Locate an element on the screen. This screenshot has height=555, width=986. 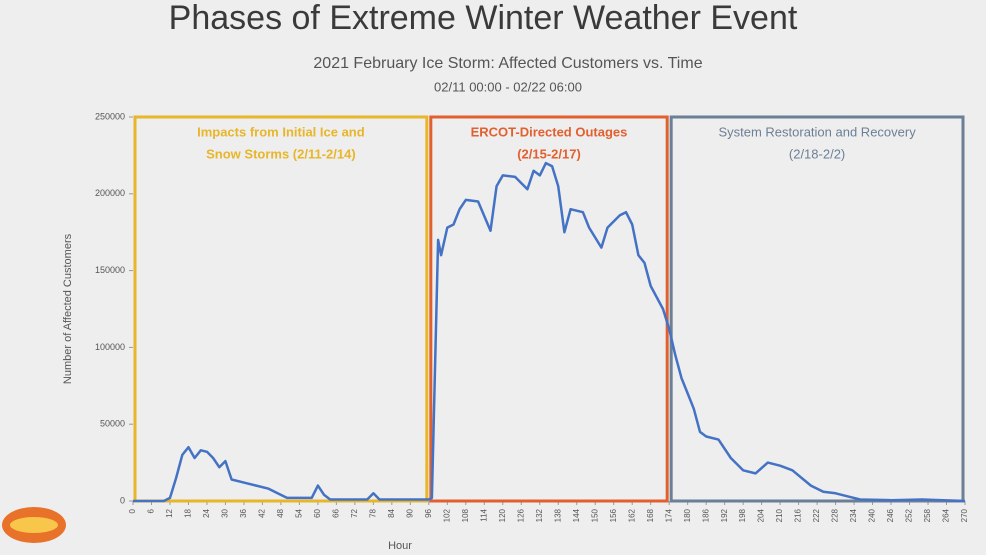
x-tick-label: 258 is located at coordinates (927, 515).